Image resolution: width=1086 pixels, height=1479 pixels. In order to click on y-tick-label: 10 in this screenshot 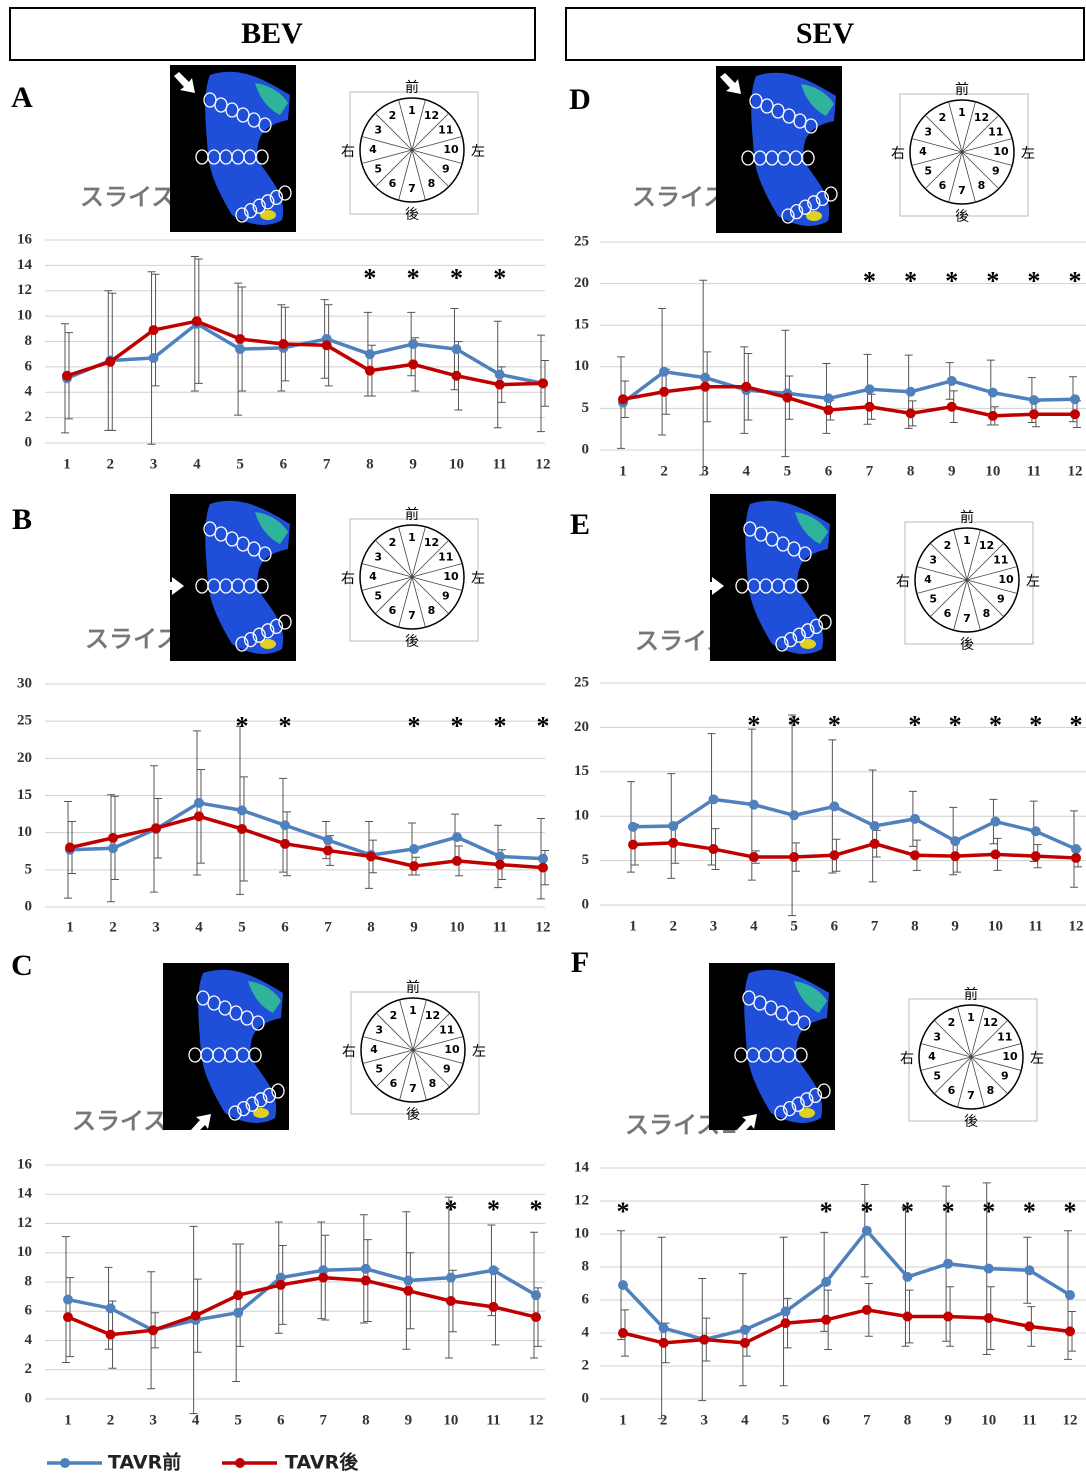, I will do `click(24, 316)`.